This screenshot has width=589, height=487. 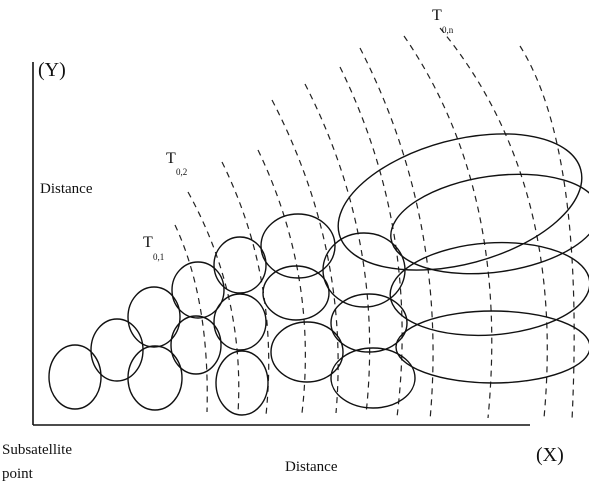 What do you see at coordinates (52, 70) in the screenshot?
I see `y-axis-label: (Y)` at bounding box center [52, 70].